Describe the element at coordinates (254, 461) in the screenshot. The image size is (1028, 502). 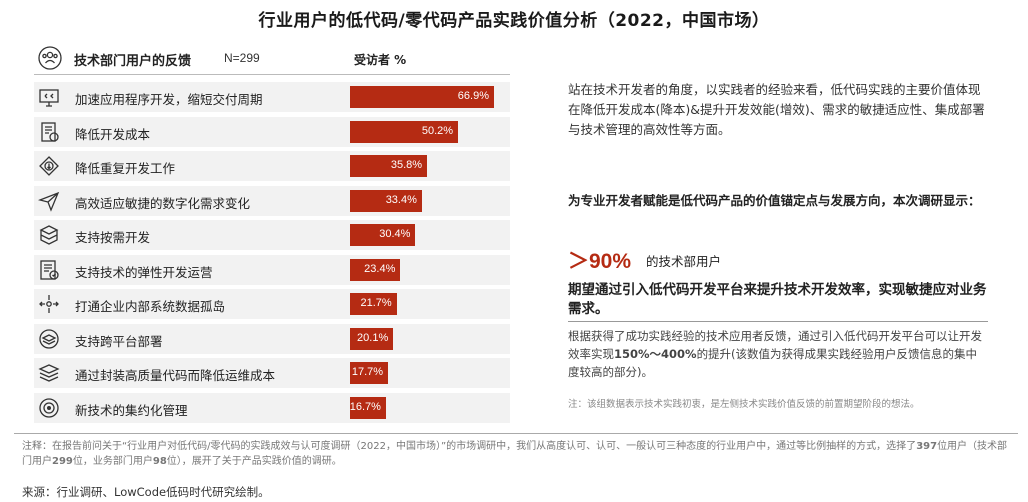
I see `footnote-text: 位），展开了关于产品实践价值的调研。` at that location.